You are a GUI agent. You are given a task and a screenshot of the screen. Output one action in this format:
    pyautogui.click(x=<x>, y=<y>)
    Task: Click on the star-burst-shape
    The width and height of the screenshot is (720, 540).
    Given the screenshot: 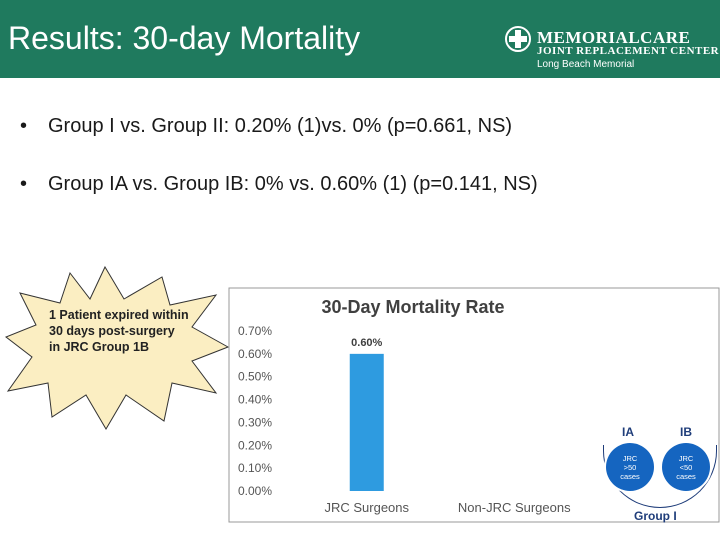 What is the action you would take?
    pyautogui.click(x=117, y=347)
    